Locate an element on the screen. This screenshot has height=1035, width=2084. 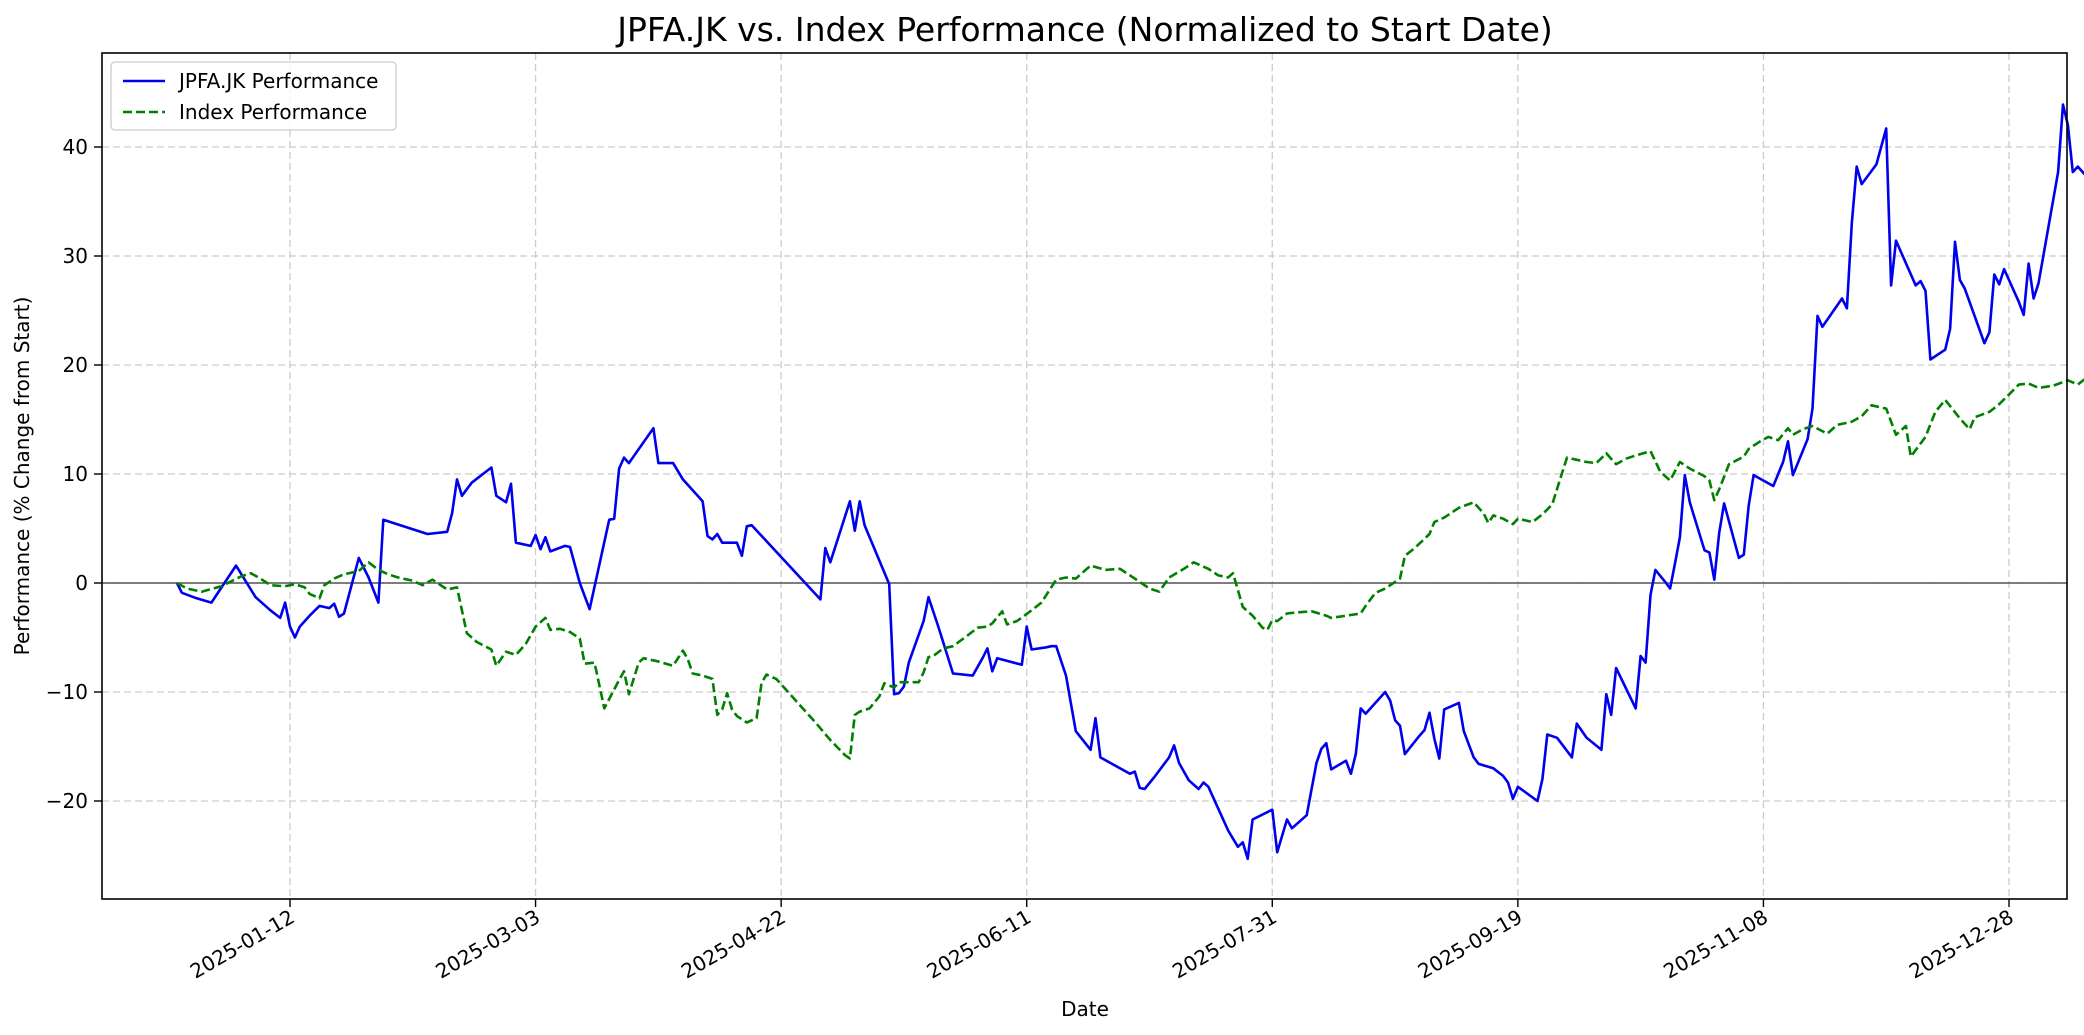
y-tick-label: 10 is located at coordinates (75, 474).